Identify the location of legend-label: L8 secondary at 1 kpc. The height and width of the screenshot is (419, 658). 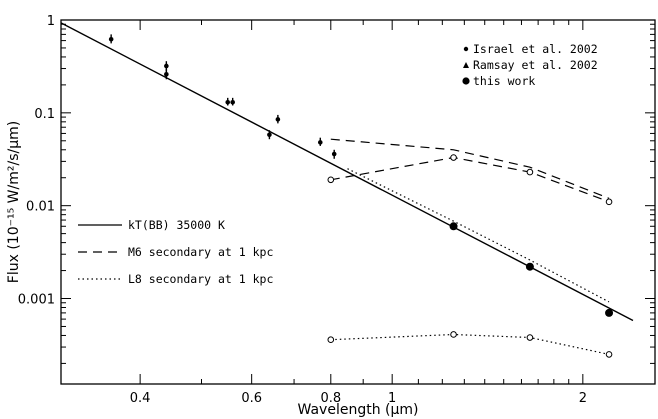
(200, 279).